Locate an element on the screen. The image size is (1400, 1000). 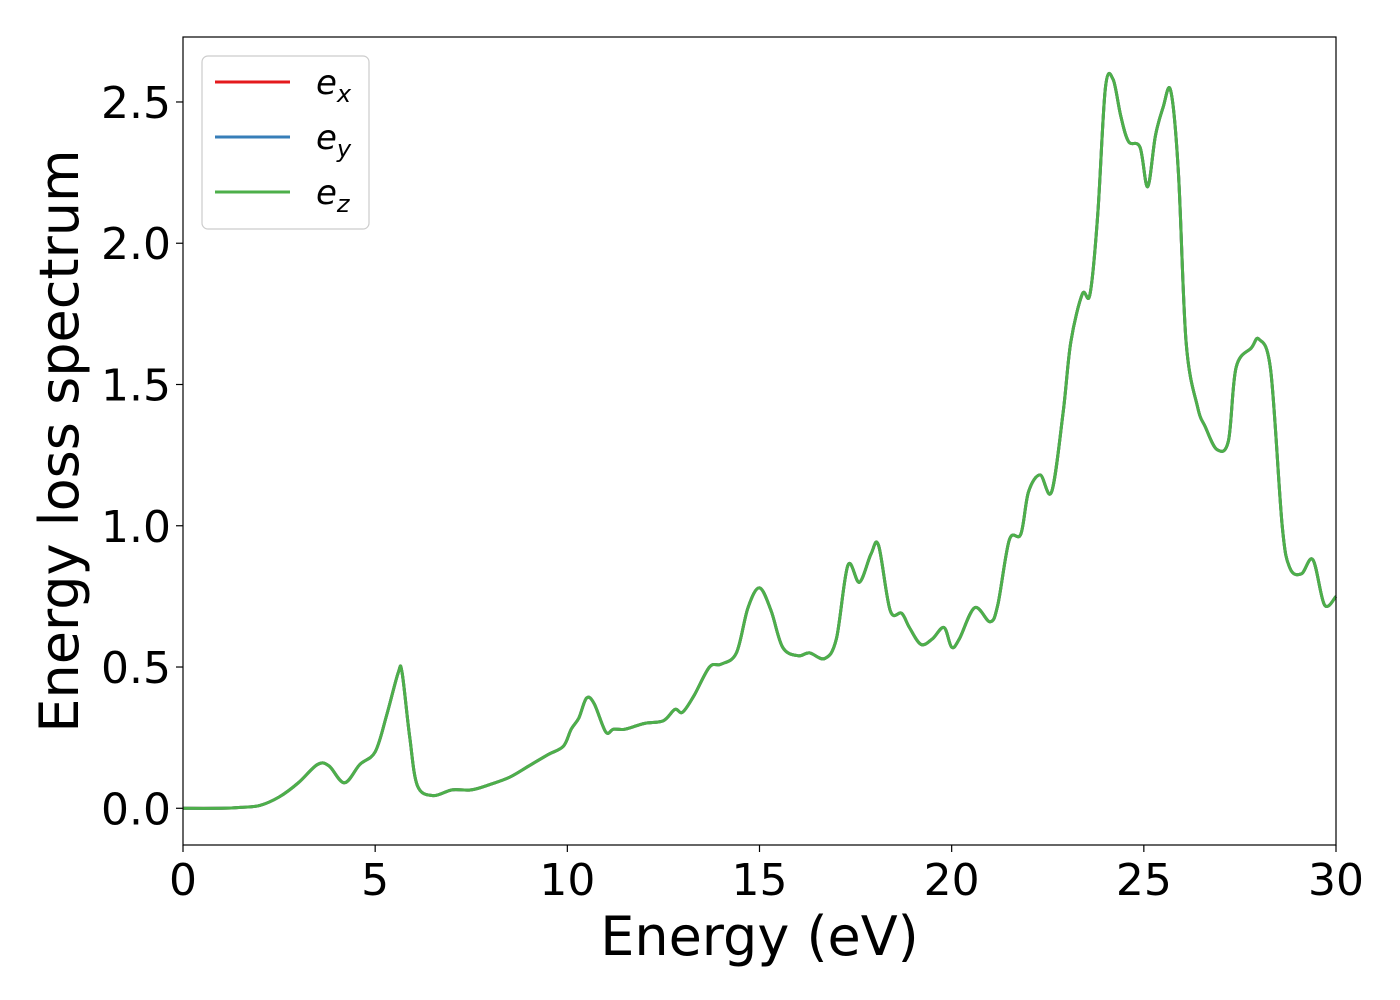
y-tick-label: 1.5 is located at coordinates (136, 385).